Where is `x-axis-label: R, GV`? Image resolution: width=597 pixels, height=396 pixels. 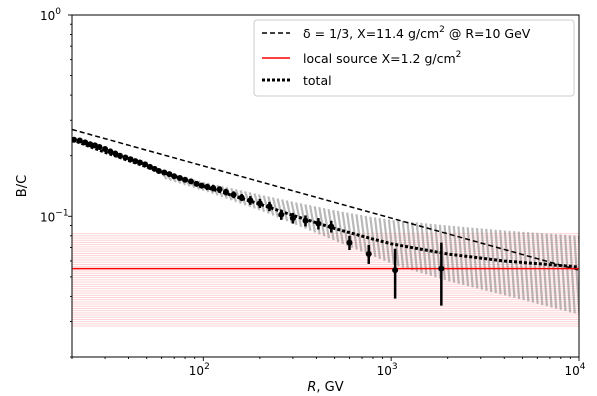 x-axis-label: R, GV is located at coordinates (325, 387).